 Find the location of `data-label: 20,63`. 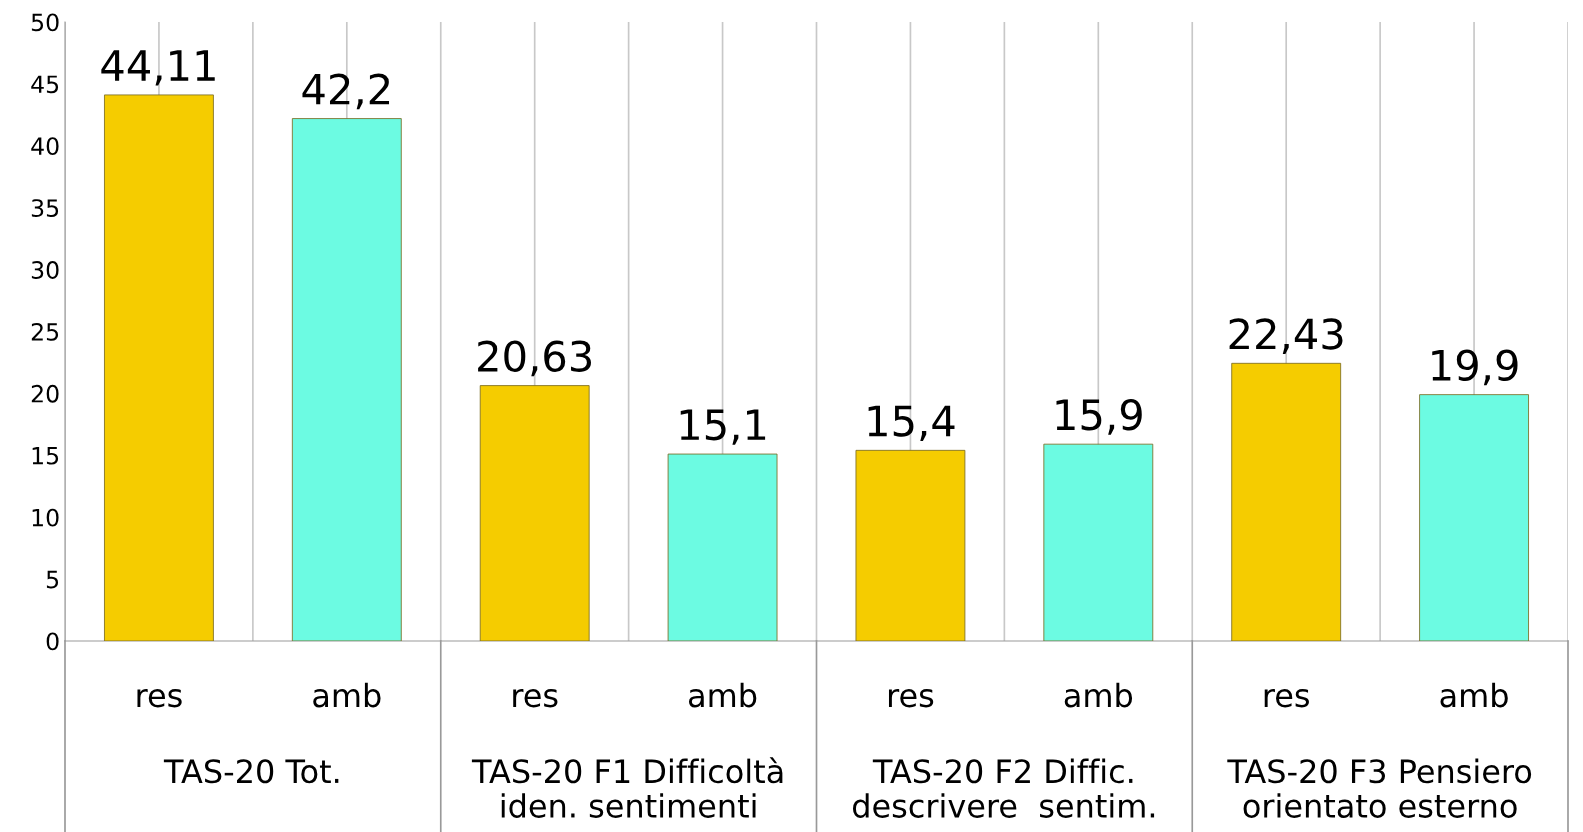

data-label: 20,63 is located at coordinates (534, 358).